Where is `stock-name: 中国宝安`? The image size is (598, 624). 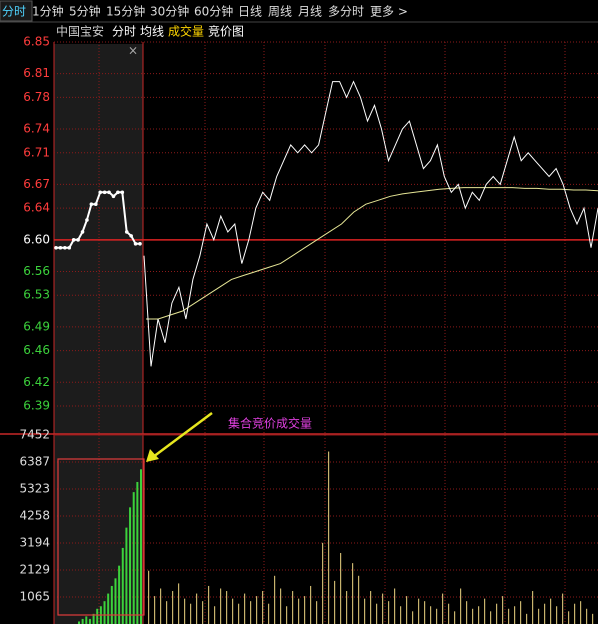
stock-name: 中国宝安 is located at coordinates (80, 31).